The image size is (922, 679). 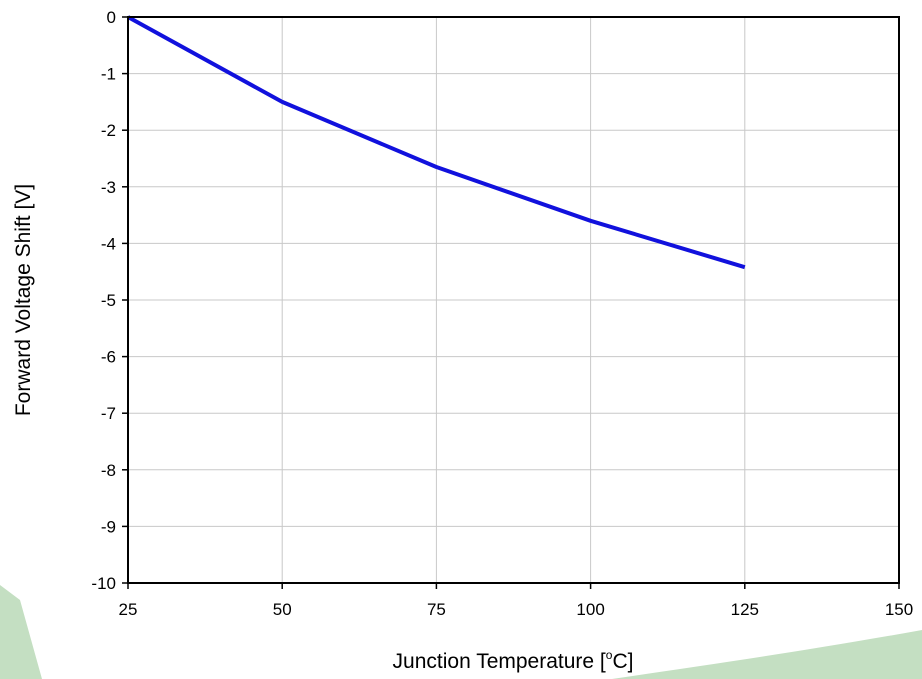 What do you see at coordinates (111, 17) in the screenshot?
I see `y-tick-label: 0` at bounding box center [111, 17].